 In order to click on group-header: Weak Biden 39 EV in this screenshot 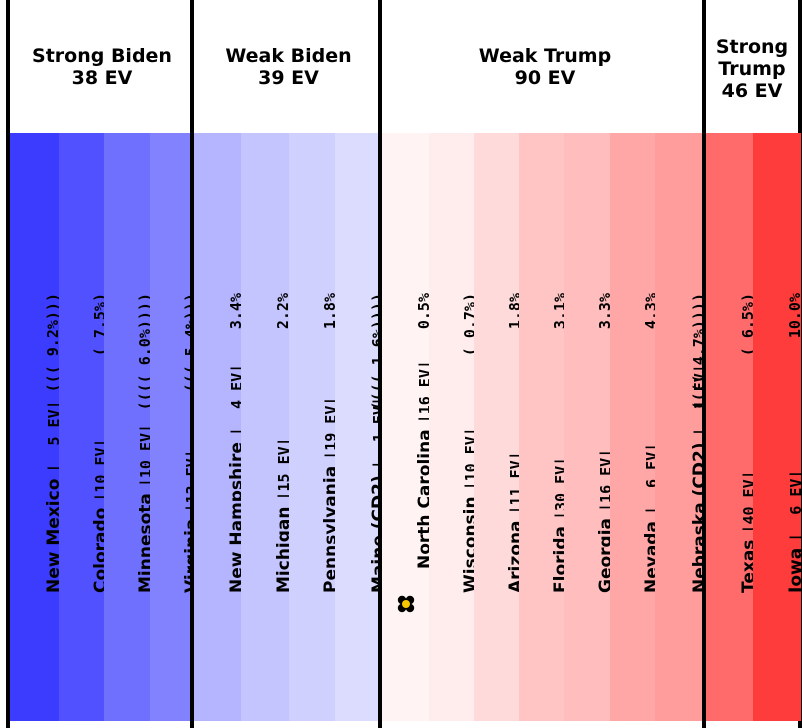, I will do `click(288, 66)`.